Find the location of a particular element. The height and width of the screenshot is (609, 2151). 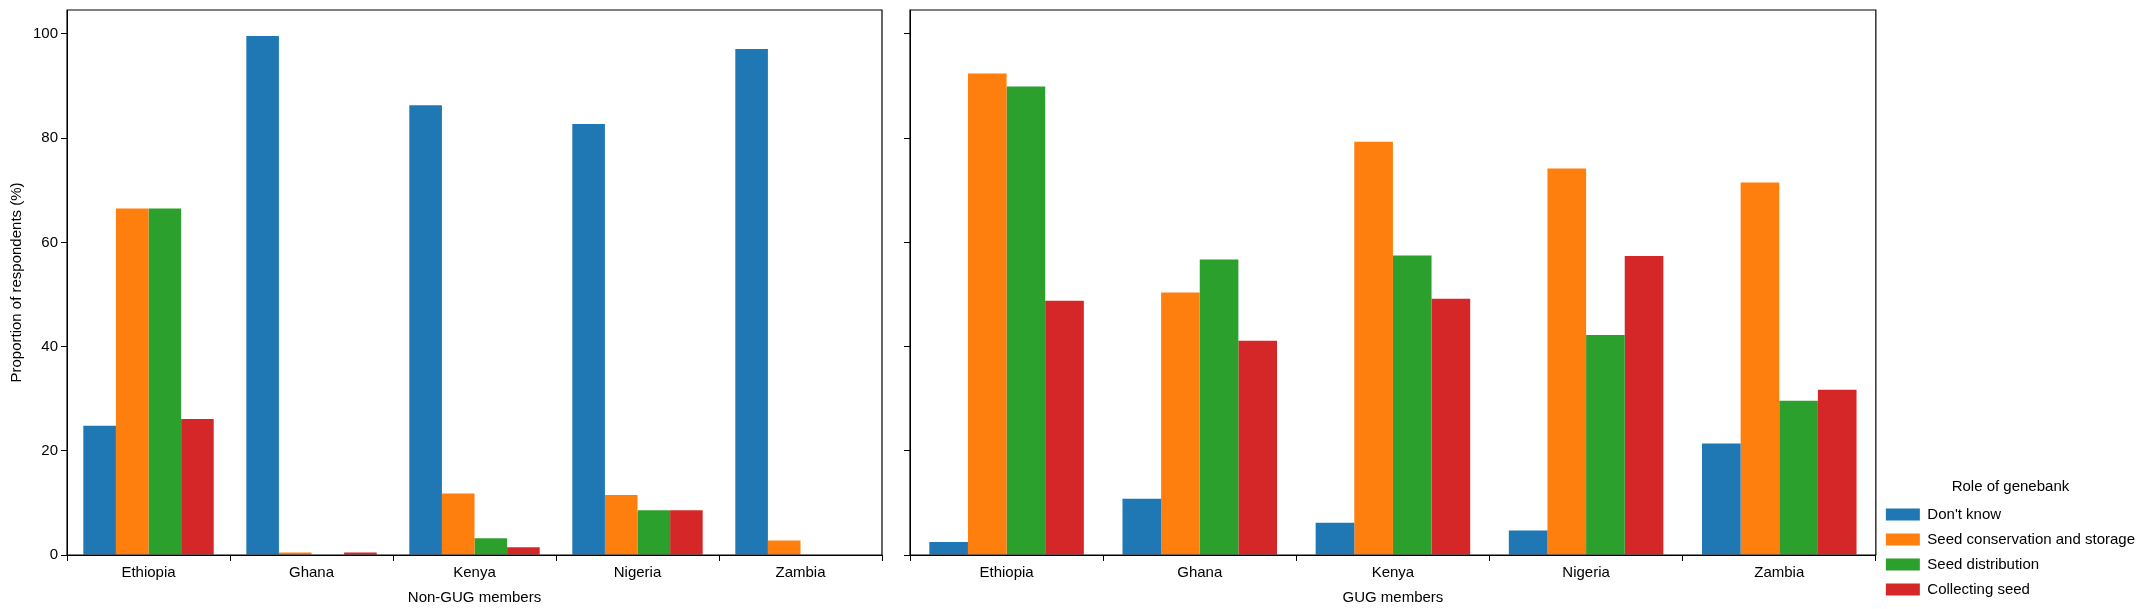

y-tick-label: 0 is located at coordinates (54, 554).